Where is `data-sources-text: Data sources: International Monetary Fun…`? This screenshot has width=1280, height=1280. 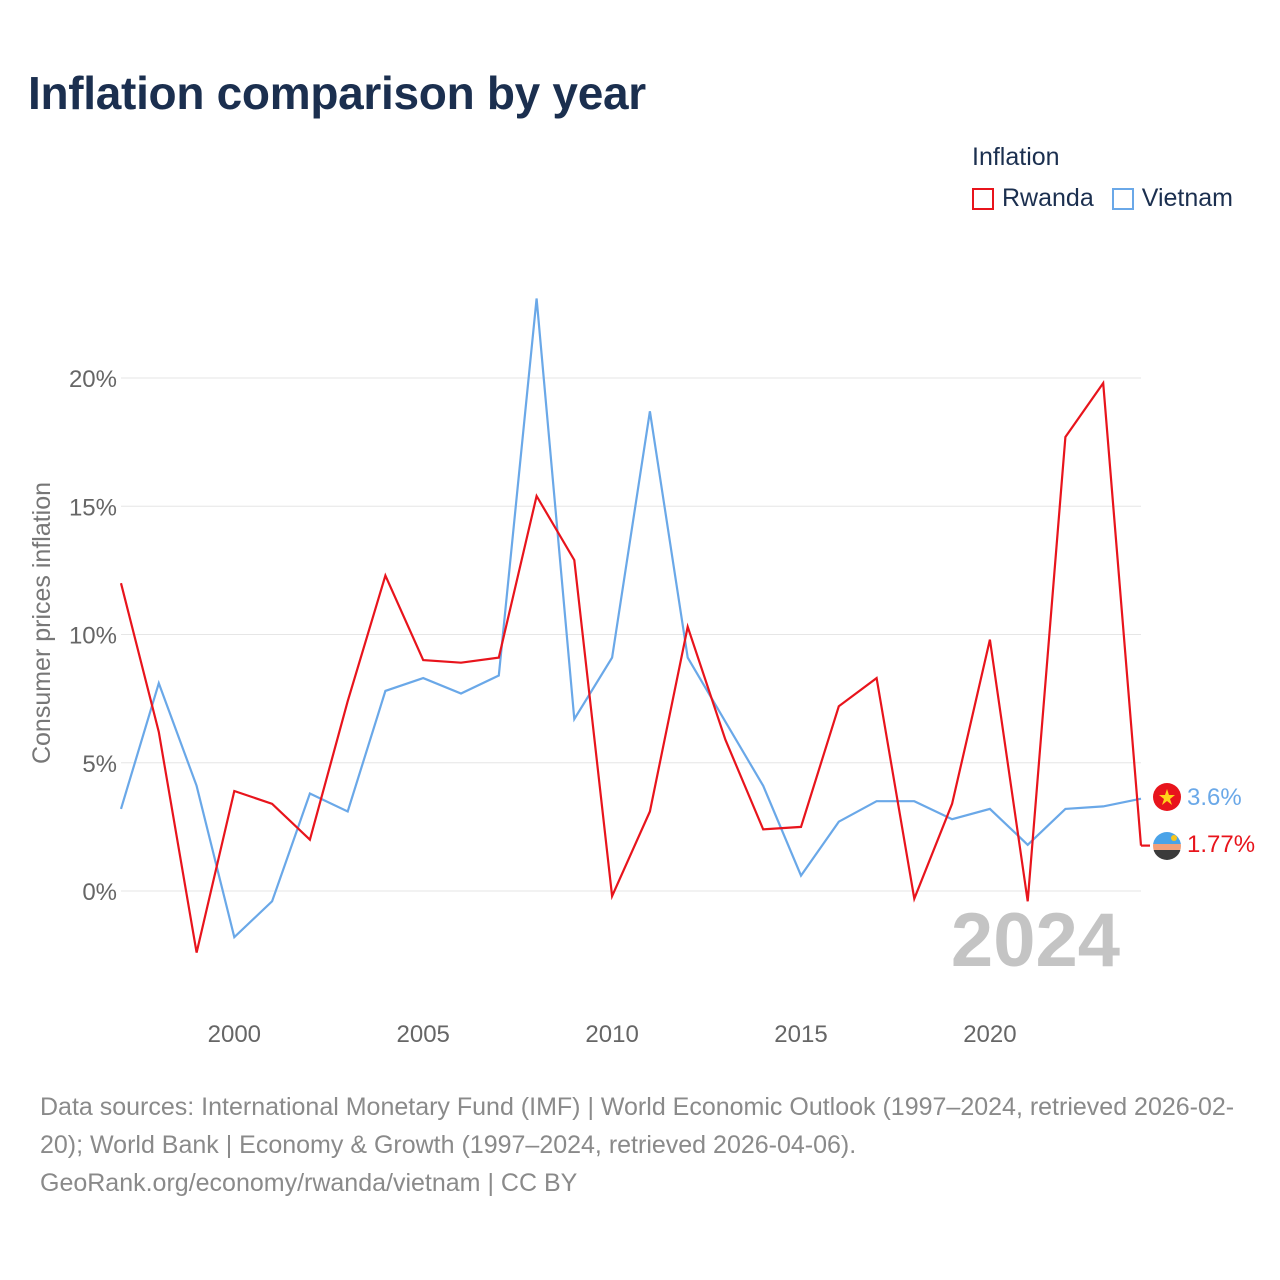
data-sources-text: Data sources: International Monetary Fun… is located at coordinates (637, 1126).